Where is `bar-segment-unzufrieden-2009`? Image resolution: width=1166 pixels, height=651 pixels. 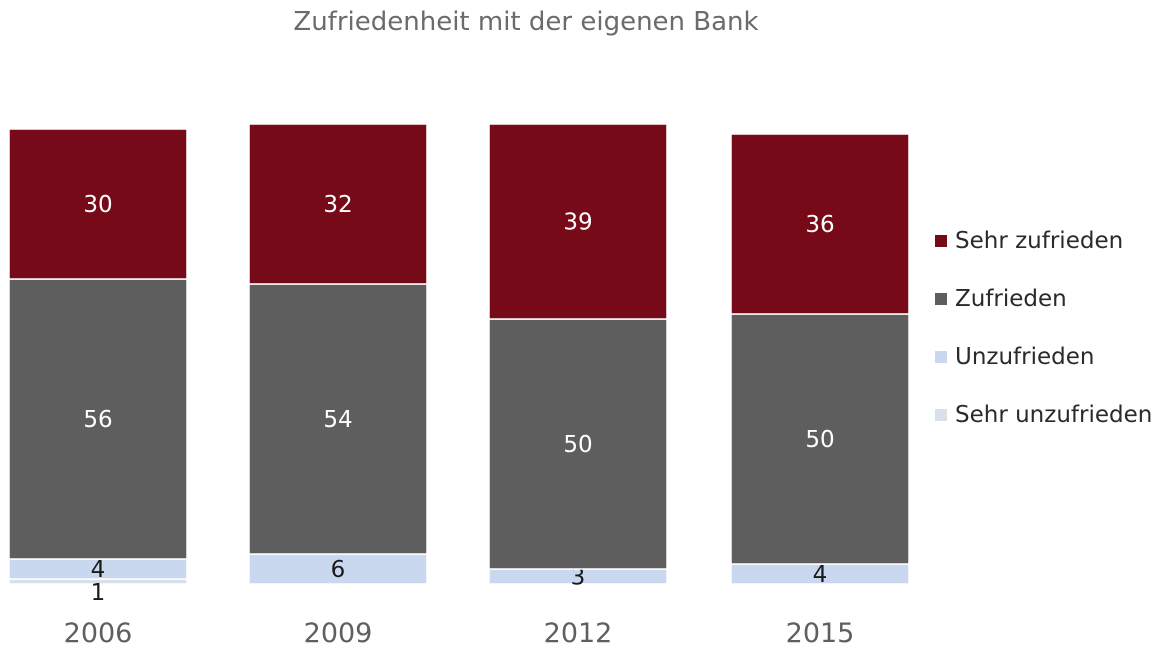
bar-segment-unzufrieden-2009 is located at coordinates (338, 569).